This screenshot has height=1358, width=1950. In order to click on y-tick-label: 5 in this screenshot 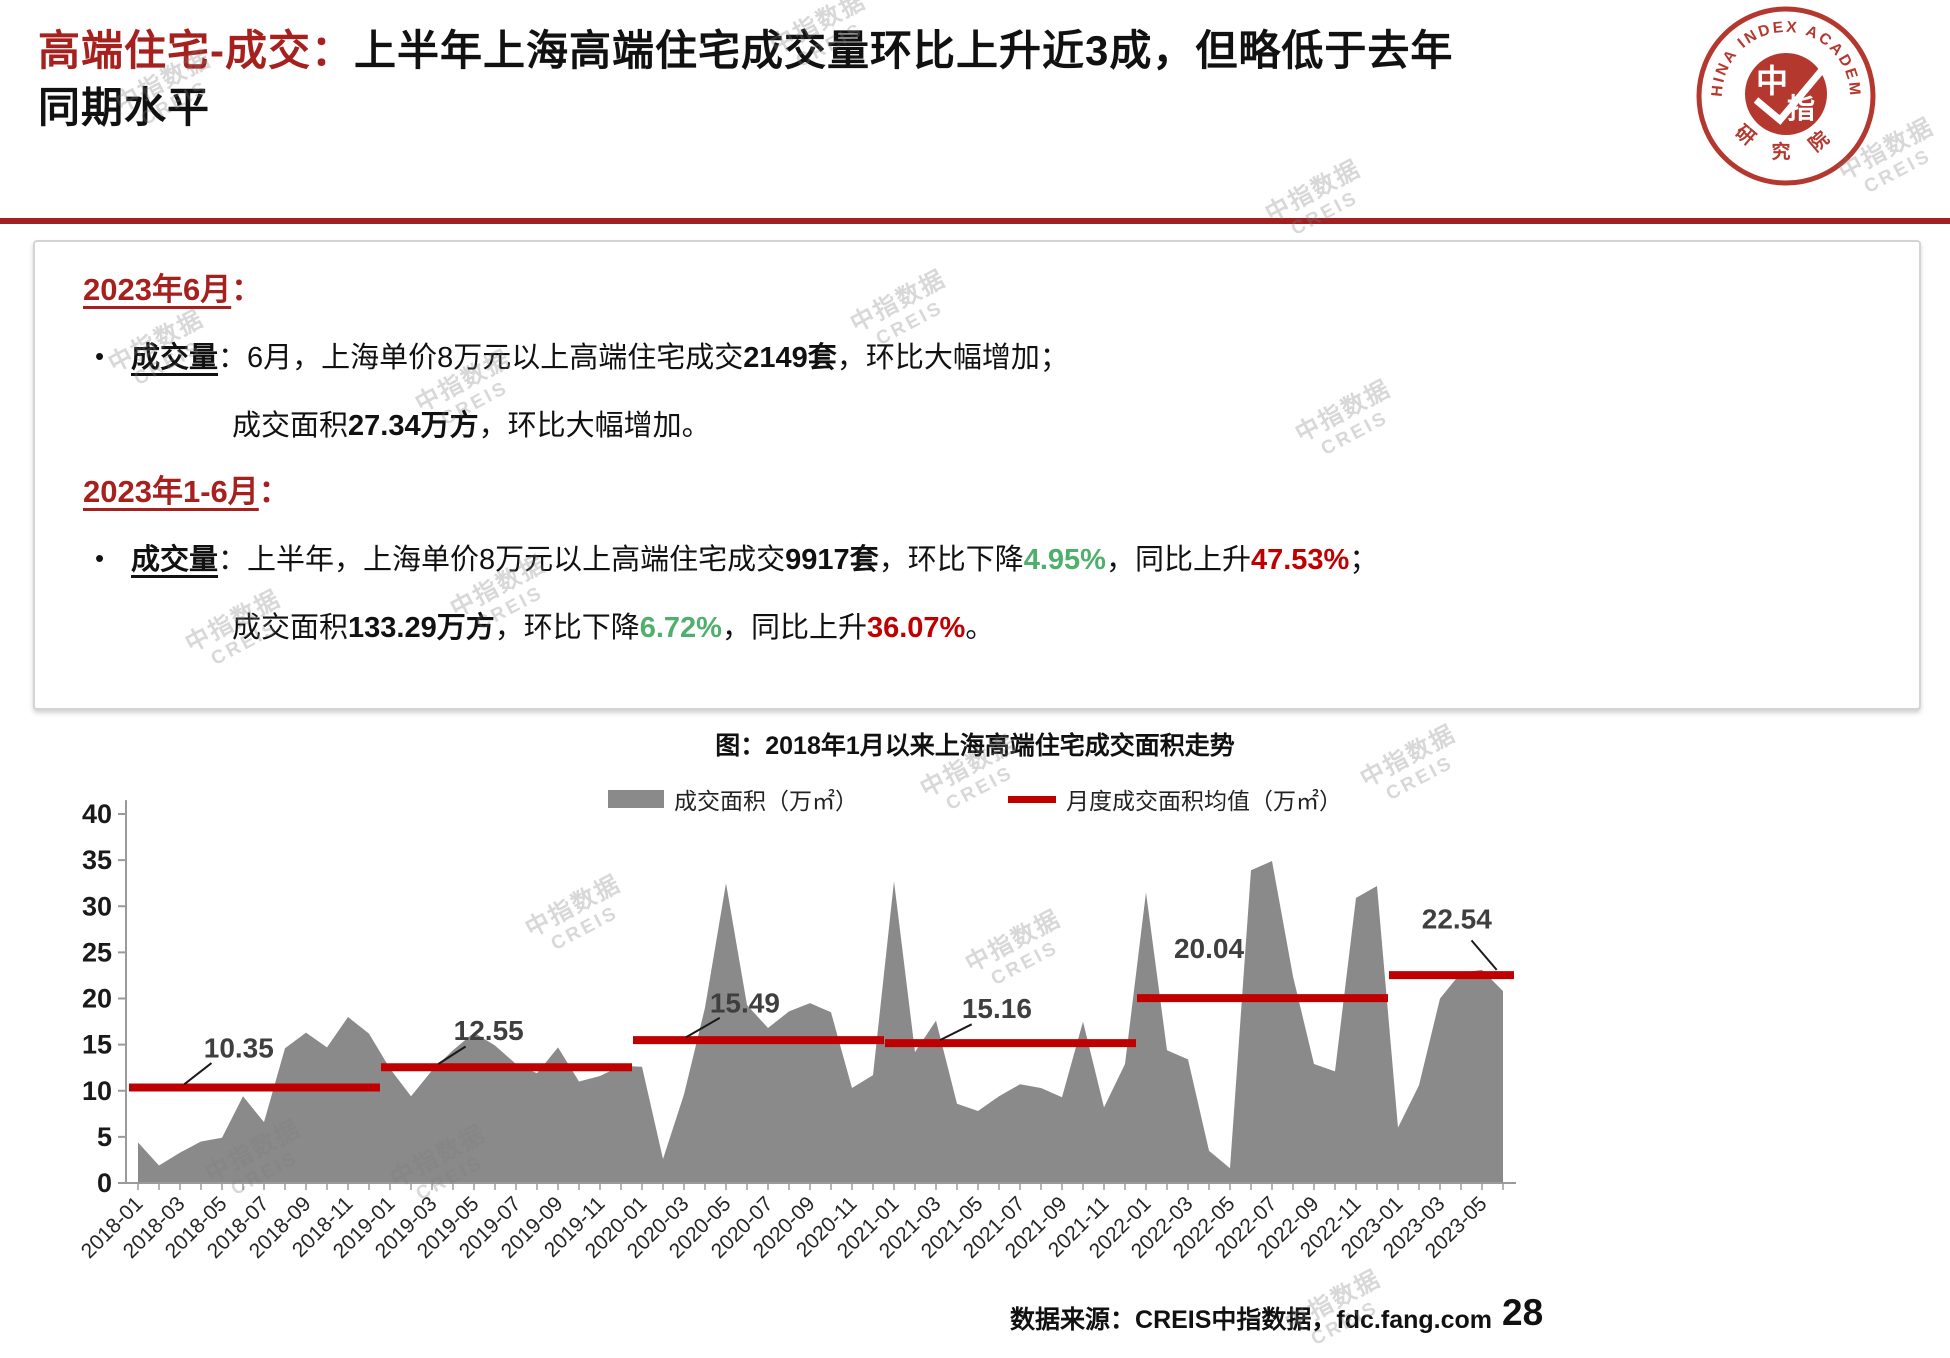, I will do `click(104, 1137)`.